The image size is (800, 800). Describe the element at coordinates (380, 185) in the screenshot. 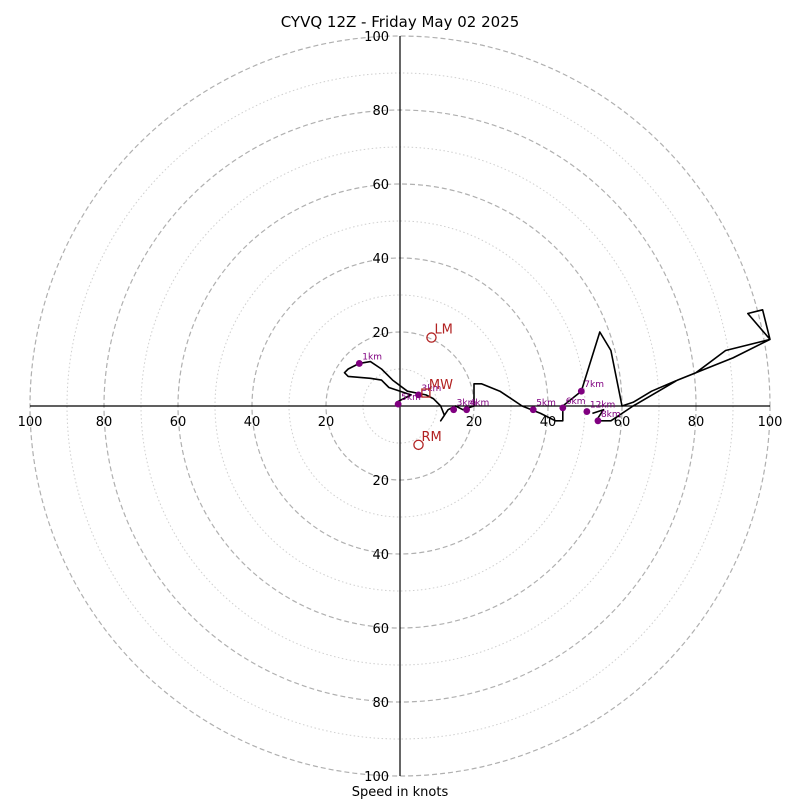

I see `tick-label-top: 60` at that location.